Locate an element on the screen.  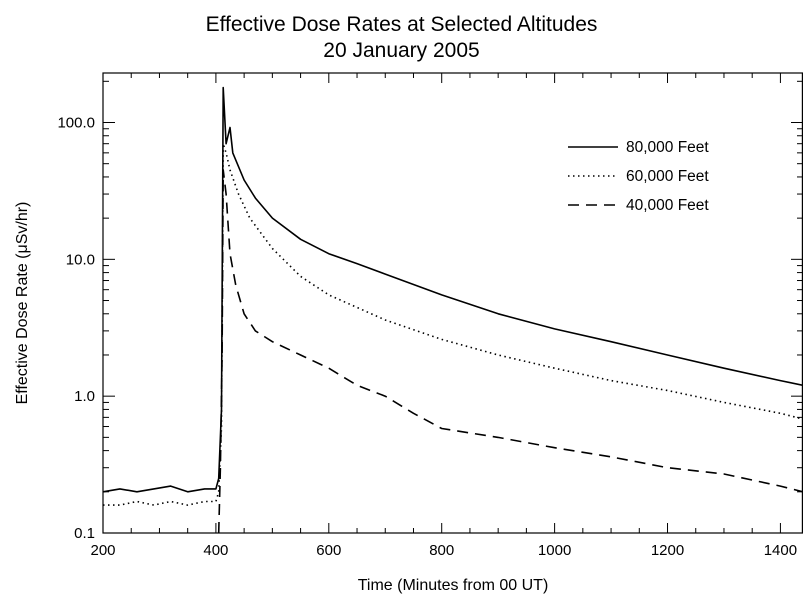
x-tick-label: 400 is located at coordinates (215, 550).